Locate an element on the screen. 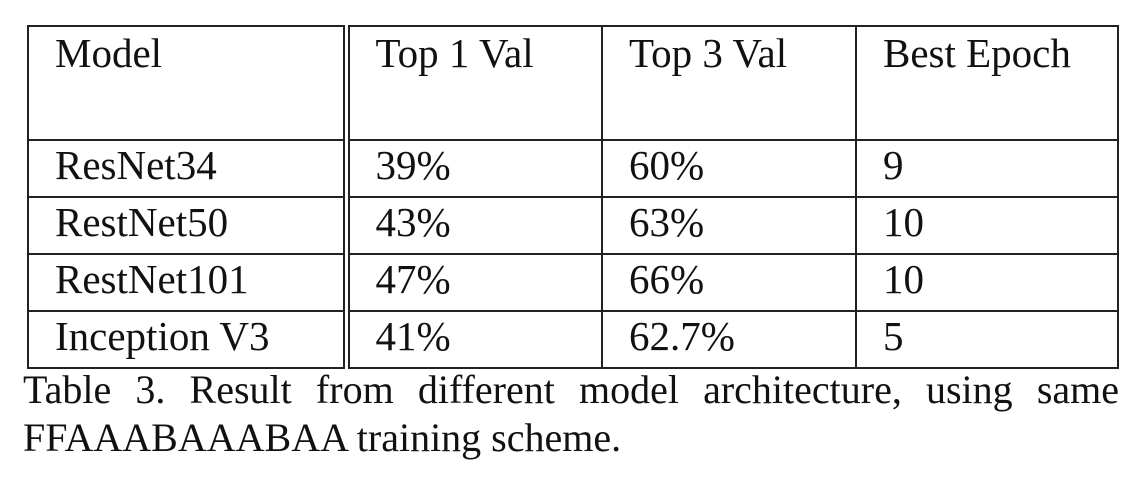  cell-top3: 66% is located at coordinates (729, 282).